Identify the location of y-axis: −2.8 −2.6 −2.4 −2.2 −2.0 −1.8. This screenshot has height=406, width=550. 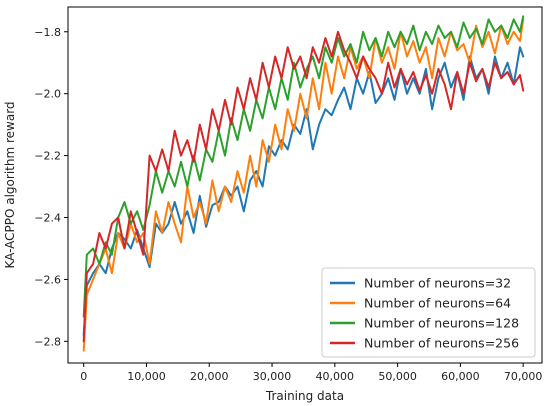
(51, 187).